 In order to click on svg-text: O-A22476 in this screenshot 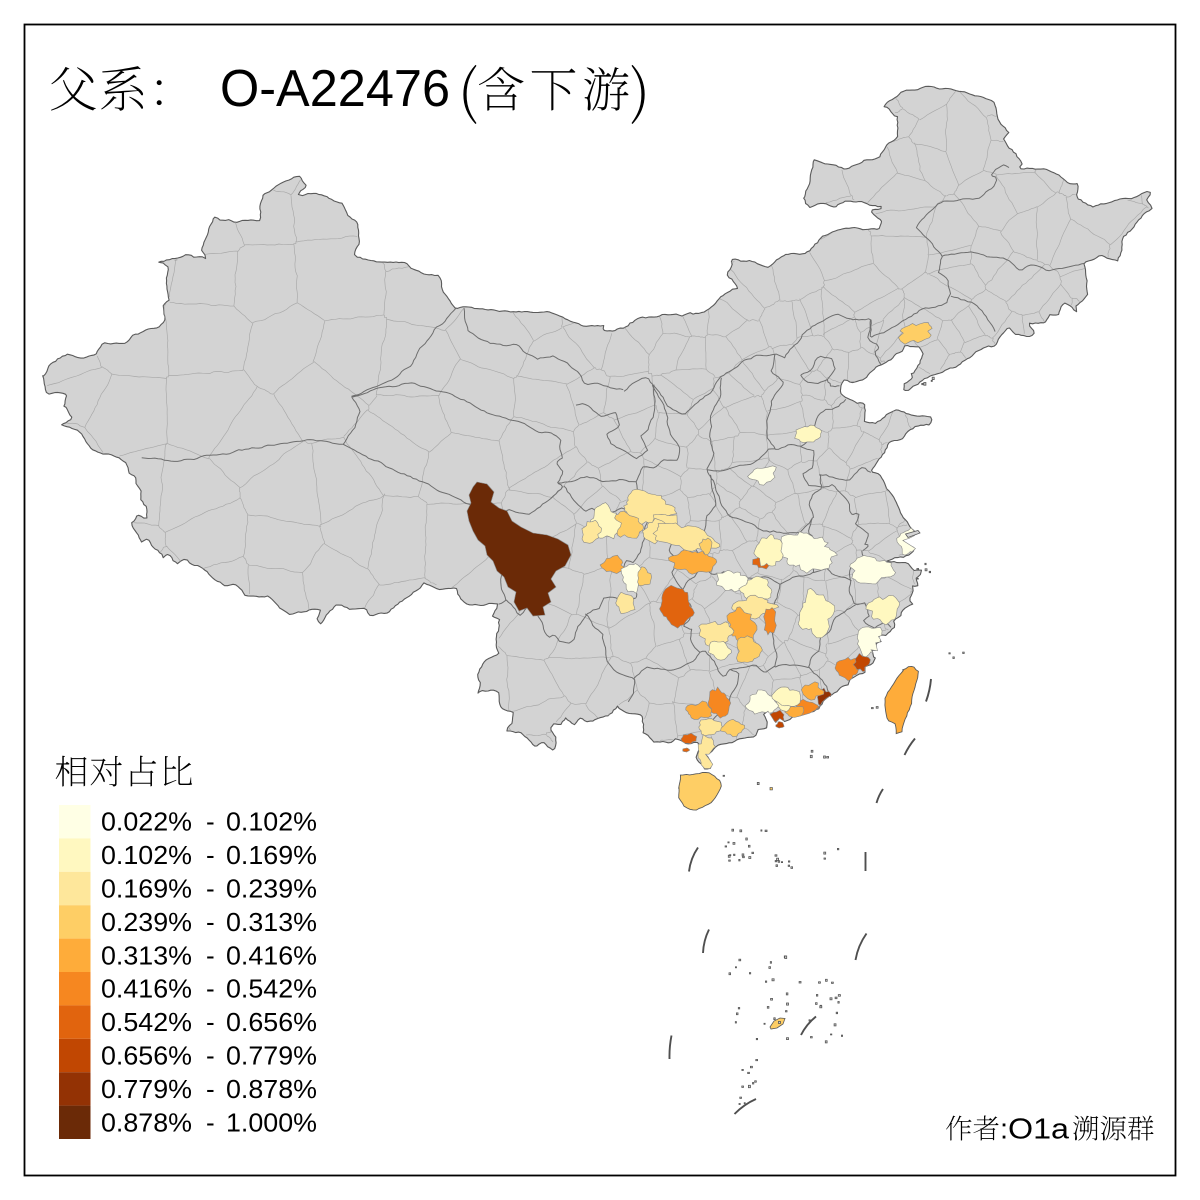, I will do `click(335, 89)`.